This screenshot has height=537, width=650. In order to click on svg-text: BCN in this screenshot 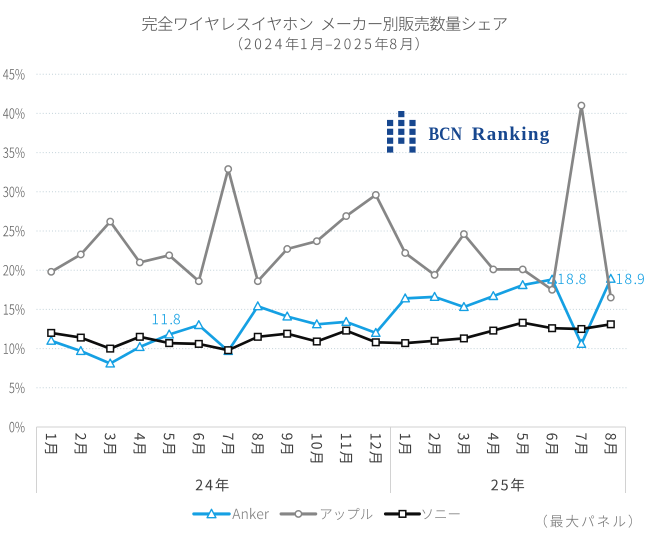, I will do `click(446, 134)`.